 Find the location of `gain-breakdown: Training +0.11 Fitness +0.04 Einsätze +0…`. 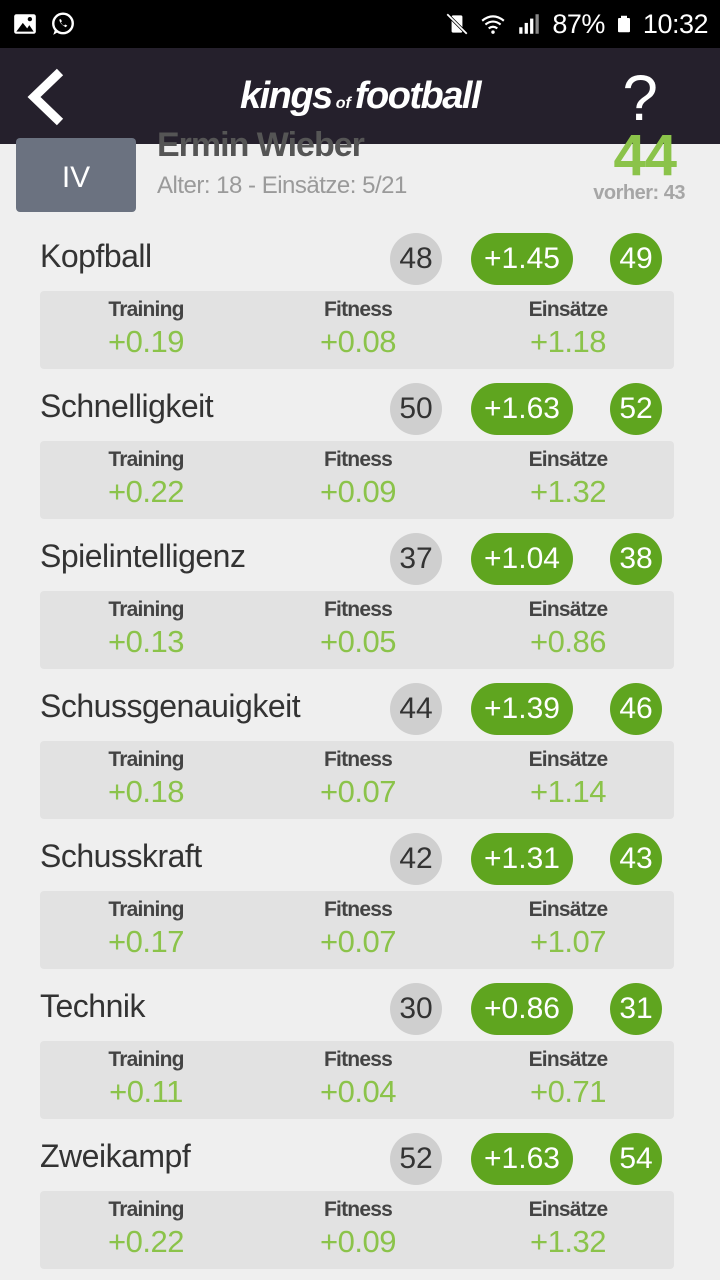

gain-breakdown: Training +0.11 Fitness +0.04 Einsätze +0… is located at coordinates (357, 1080).